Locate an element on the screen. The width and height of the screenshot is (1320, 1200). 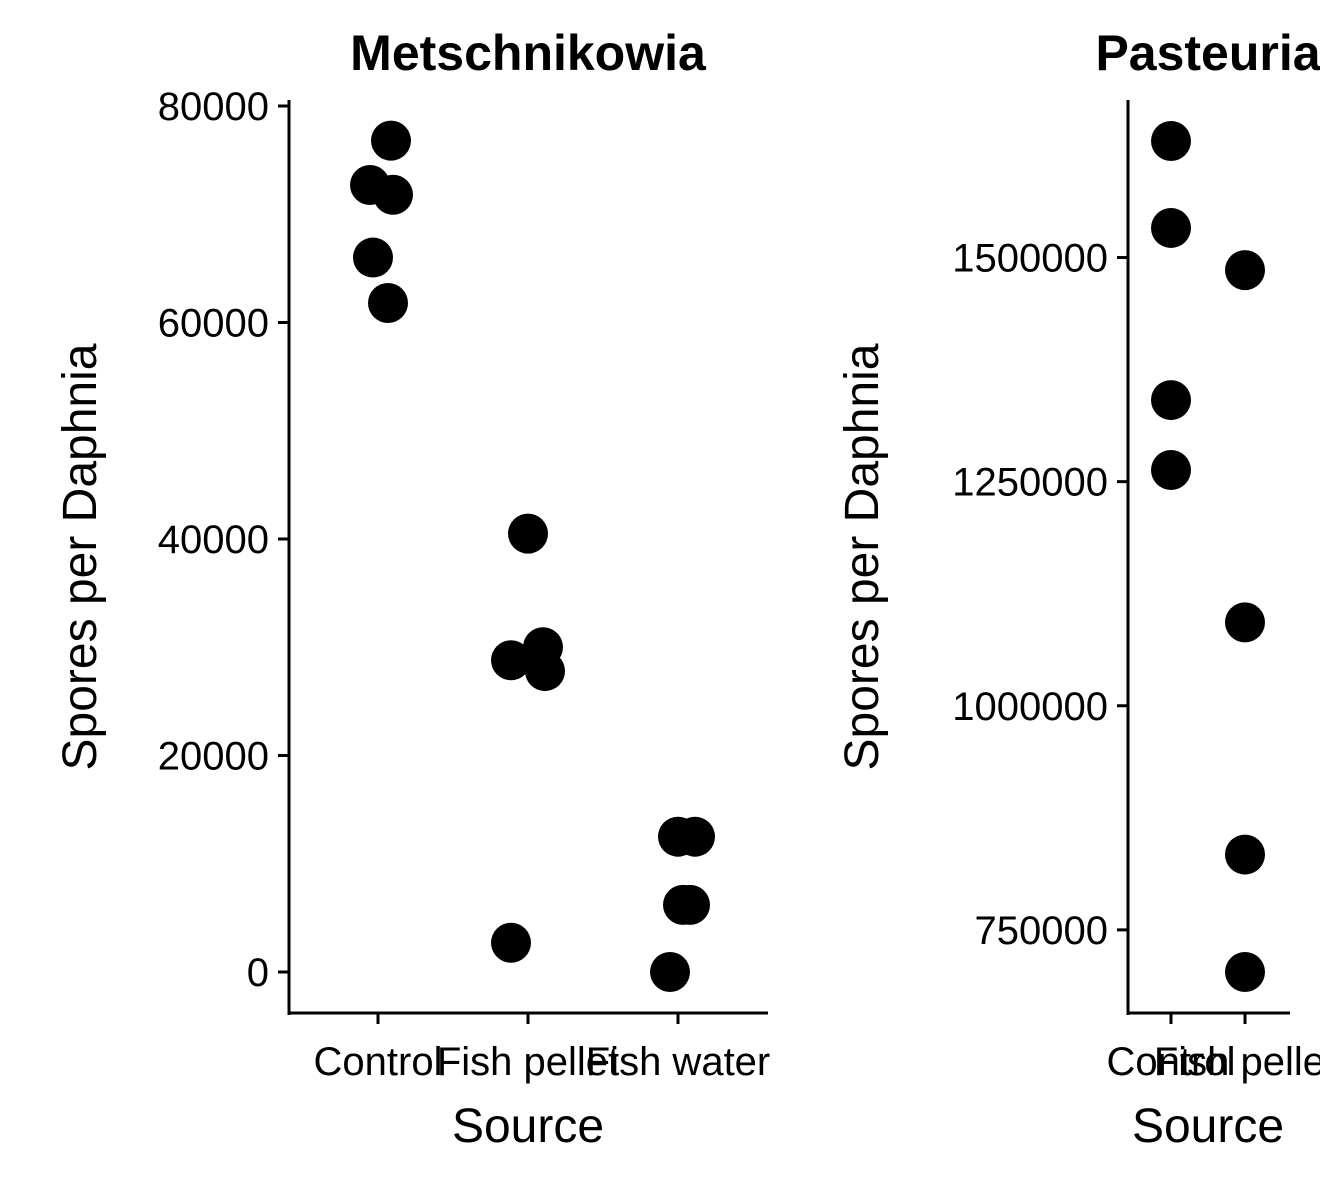
y-tick-label: 1250000 is located at coordinates (1030, 483).